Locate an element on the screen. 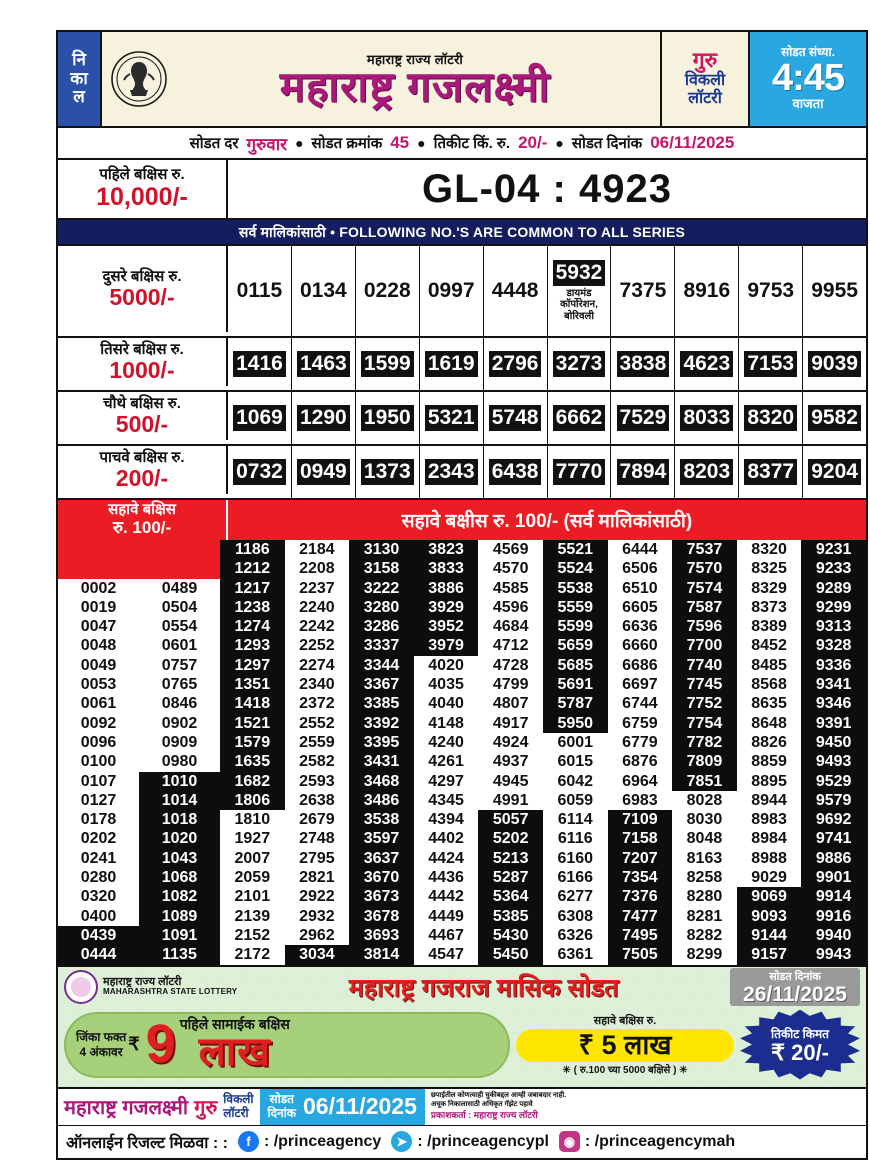 This screenshot has width=870, height=1160. grid-number-cell: 4917 is located at coordinates (510, 723).